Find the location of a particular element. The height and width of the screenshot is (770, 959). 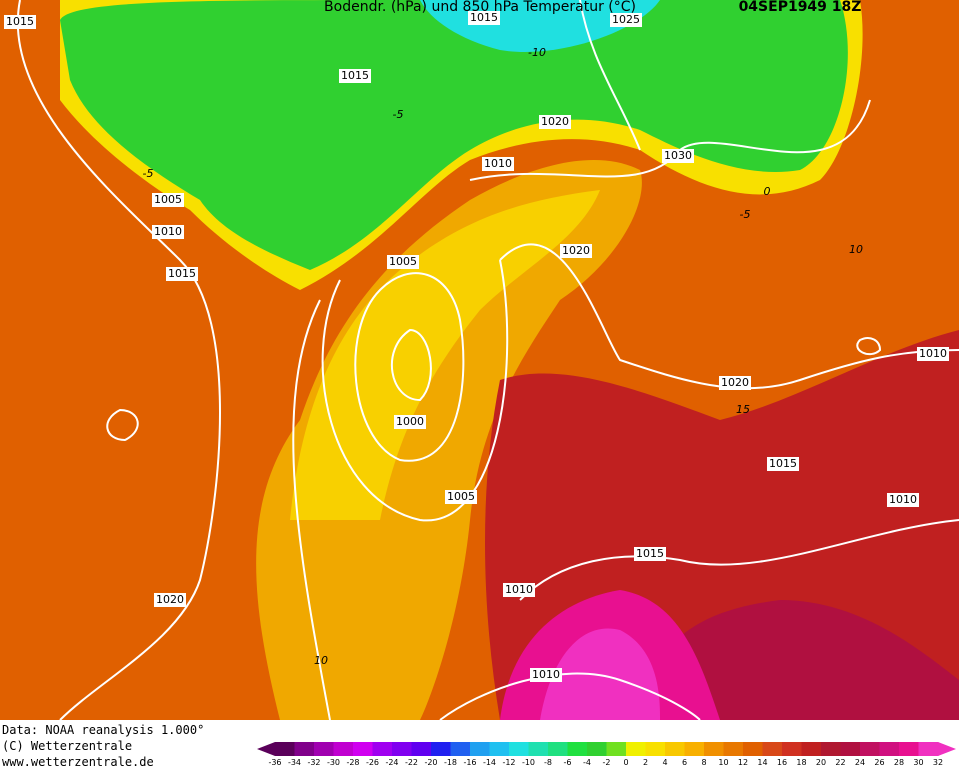

colorbar-label: -34 is located at coordinates (294, 762).